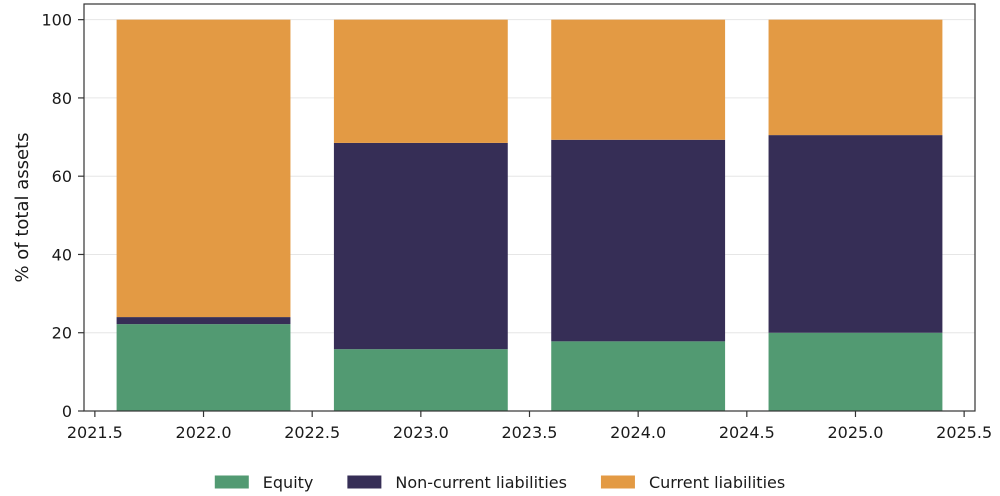 This screenshot has width=1000, height=496. I want to click on legend-item-non-current-liabilities: Non-current liabilities, so click(457, 482).